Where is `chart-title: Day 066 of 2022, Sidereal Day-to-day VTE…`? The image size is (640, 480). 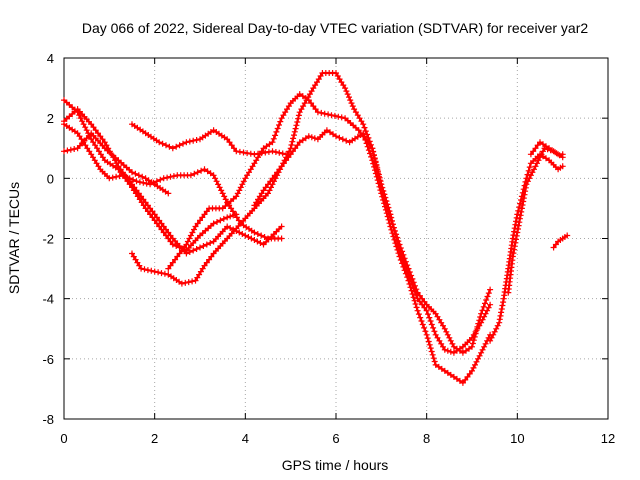
chart-title: Day 066 of 2022, Sidereal Day-to-day VTE… is located at coordinates (335, 28).